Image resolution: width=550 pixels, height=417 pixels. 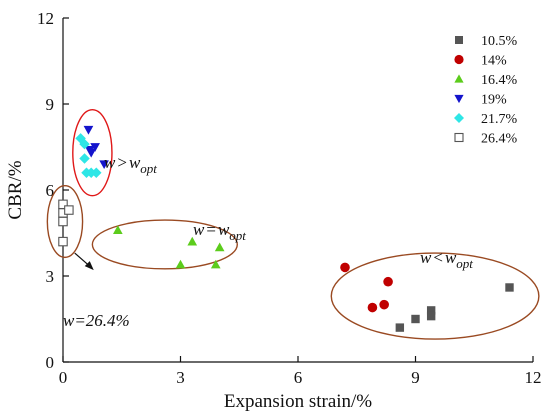 I want to click on legend-label: 16.4%, so click(x=499, y=80).